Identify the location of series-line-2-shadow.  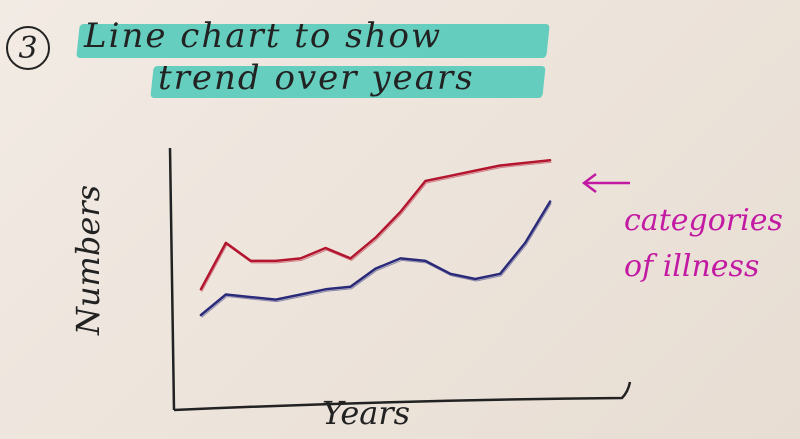
(376, 260).